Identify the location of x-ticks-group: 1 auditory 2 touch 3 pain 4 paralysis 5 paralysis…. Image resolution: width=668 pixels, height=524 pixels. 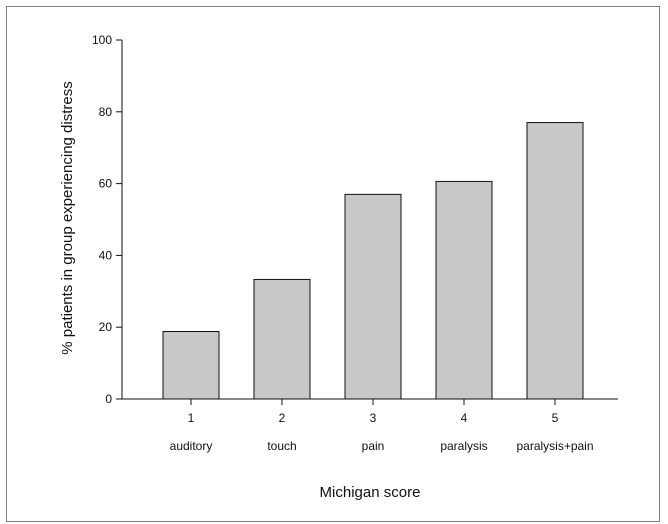
(382, 426).